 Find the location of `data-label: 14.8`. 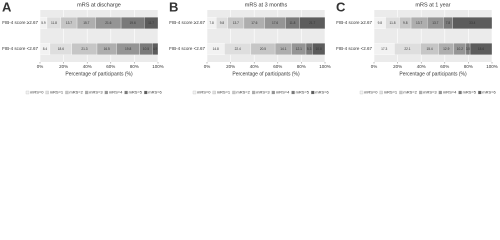

data-label: 14.8 is located at coordinates (216, 49).